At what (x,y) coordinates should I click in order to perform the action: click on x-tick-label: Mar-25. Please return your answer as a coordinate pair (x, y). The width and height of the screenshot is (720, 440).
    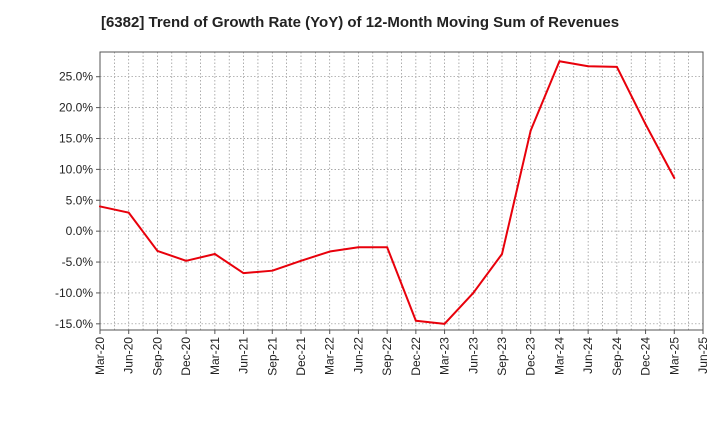
    Looking at the image, I should click on (674, 356).